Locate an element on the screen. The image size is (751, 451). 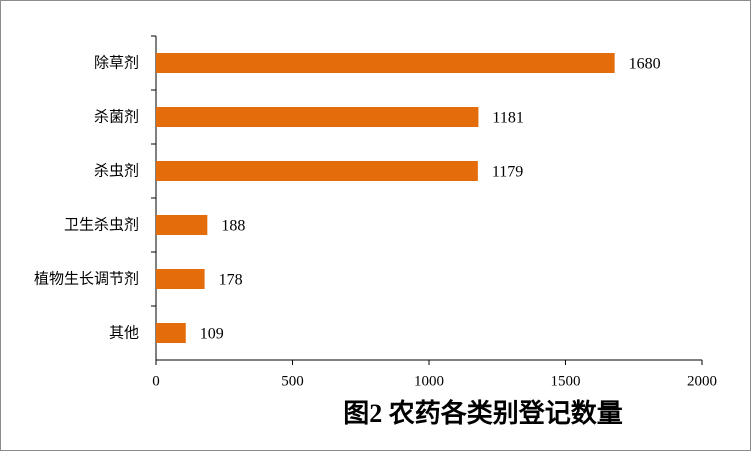
data-label: 1680 is located at coordinates (645, 64).